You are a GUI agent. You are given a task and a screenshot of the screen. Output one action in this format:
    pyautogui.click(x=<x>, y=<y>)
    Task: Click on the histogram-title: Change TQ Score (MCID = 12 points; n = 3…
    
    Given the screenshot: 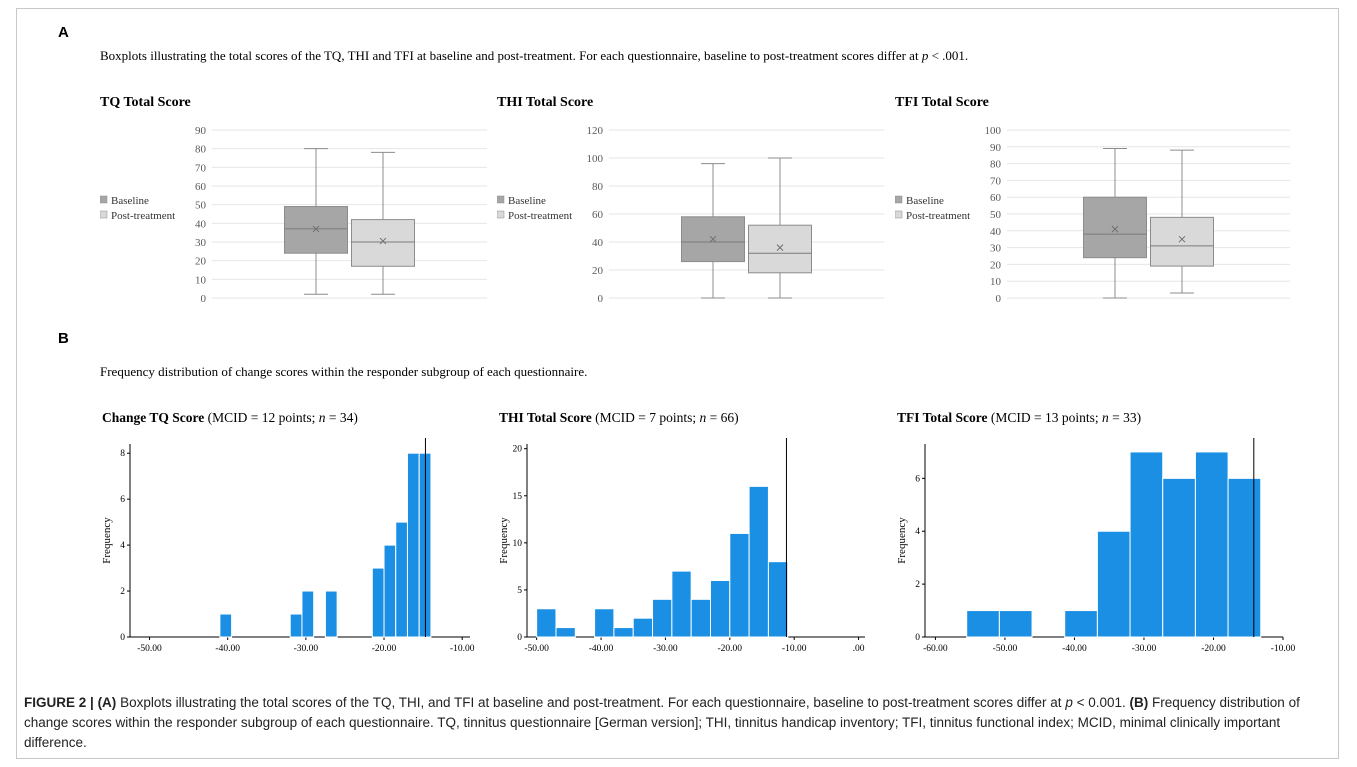 What is the action you would take?
    pyautogui.click(x=230, y=417)
    